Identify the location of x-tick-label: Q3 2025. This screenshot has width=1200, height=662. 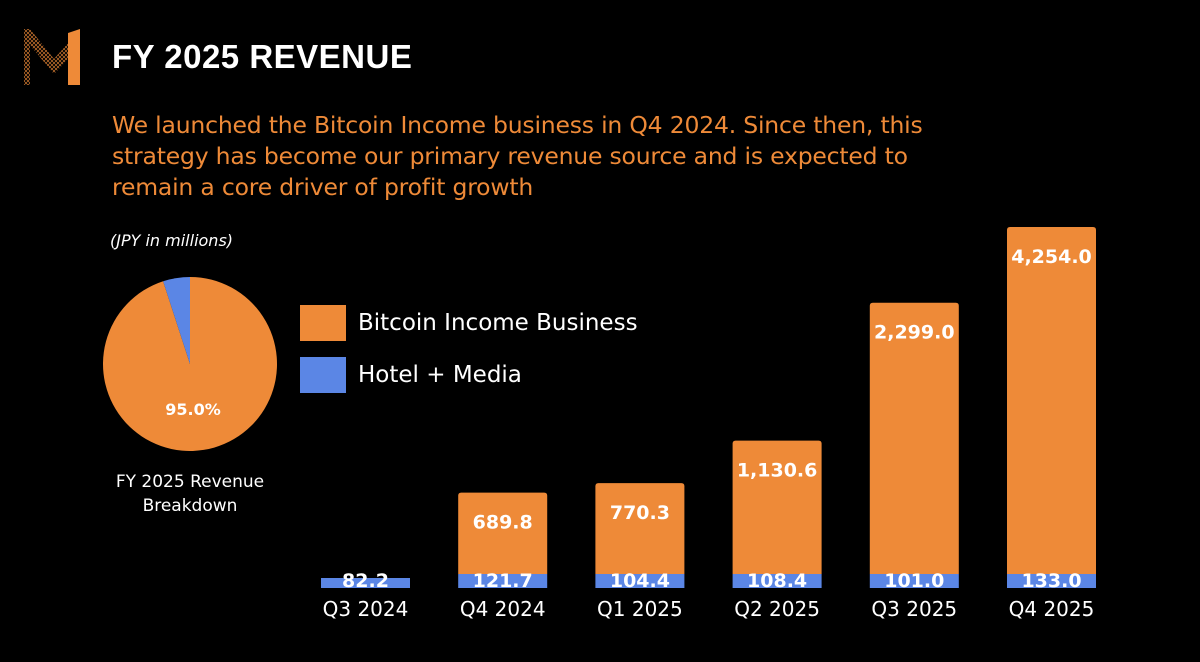
(914, 609).